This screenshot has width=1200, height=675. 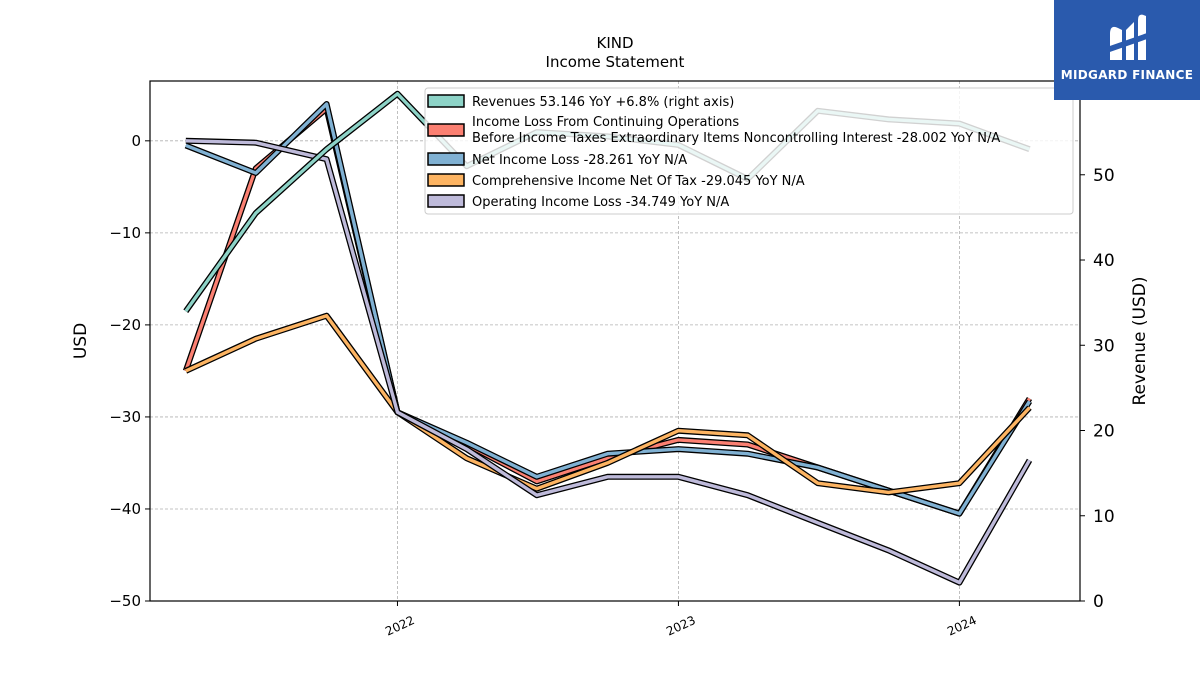 What do you see at coordinates (614, 43) in the screenshot?
I see `chart-title: KIND` at bounding box center [614, 43].